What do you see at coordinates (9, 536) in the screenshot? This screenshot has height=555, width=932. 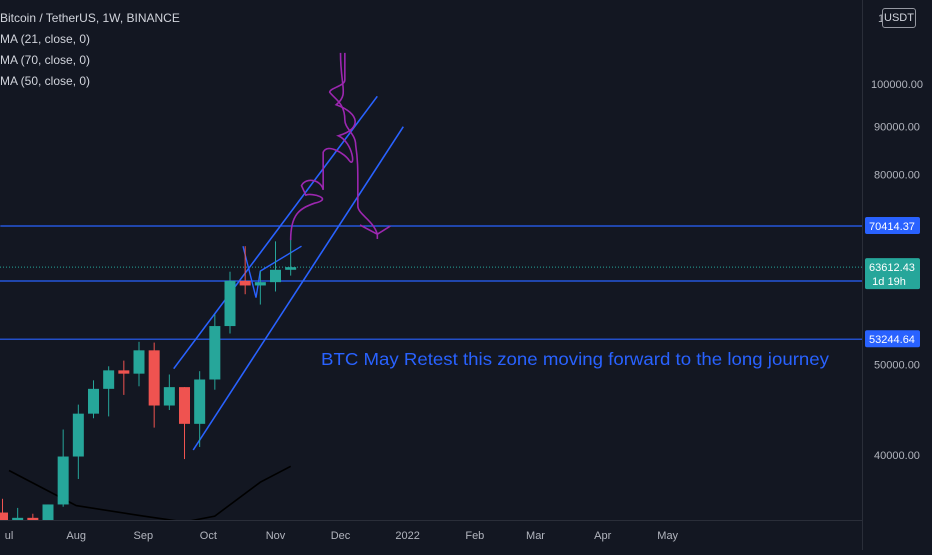 I see `x-tick-label-0: ul` at bounding box center [9, 536].